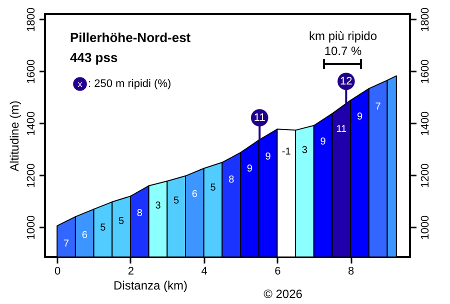  Describe the element at coordinates (32, 227) in the screenshot. I see `y-tick-label: 1000` at that location.